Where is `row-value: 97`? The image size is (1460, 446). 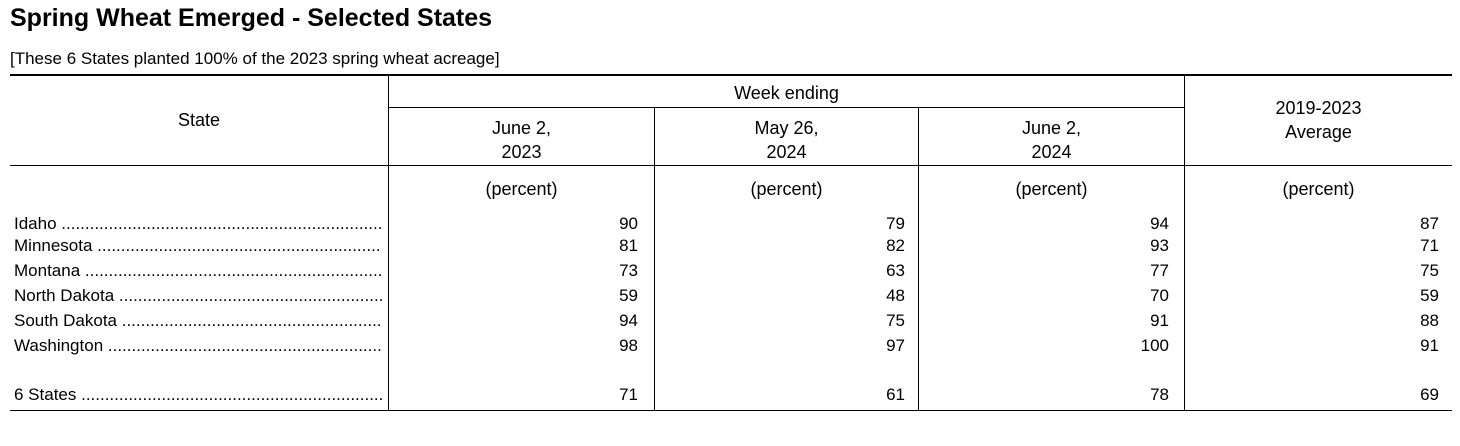 row-value: 97 is located at coordinates (895, 345).